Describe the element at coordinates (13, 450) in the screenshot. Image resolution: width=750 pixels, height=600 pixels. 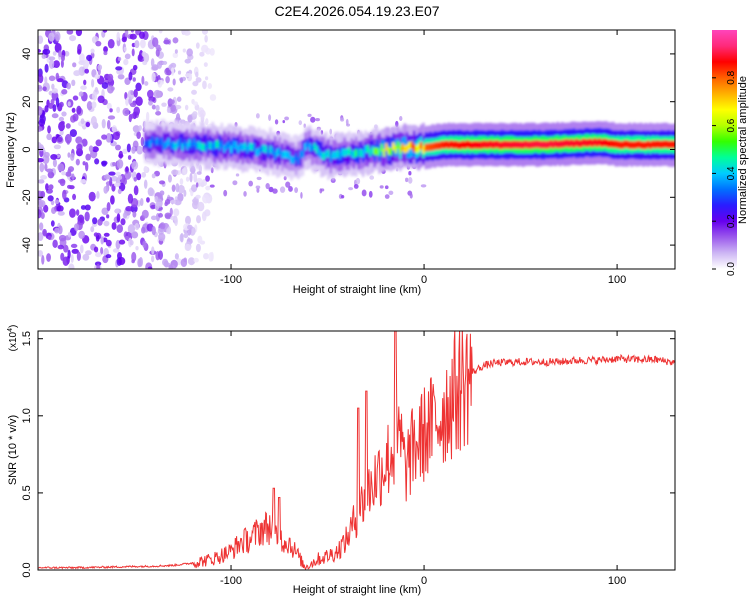
I see `snr-ylabel: SNR (10 * v/v)` at that location.